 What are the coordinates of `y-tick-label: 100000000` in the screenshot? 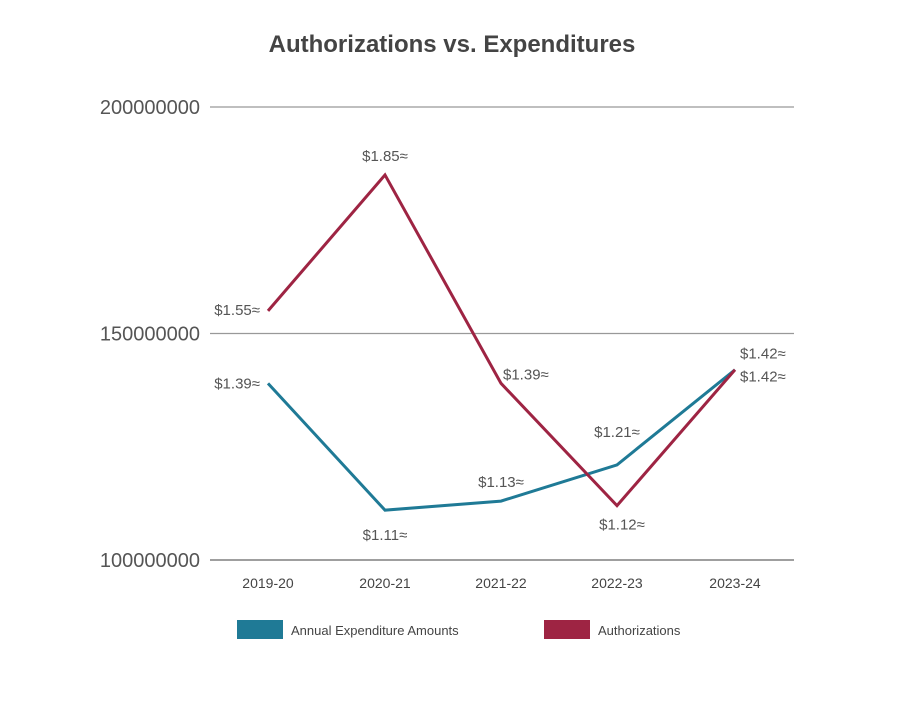 It's located at (150, 561).